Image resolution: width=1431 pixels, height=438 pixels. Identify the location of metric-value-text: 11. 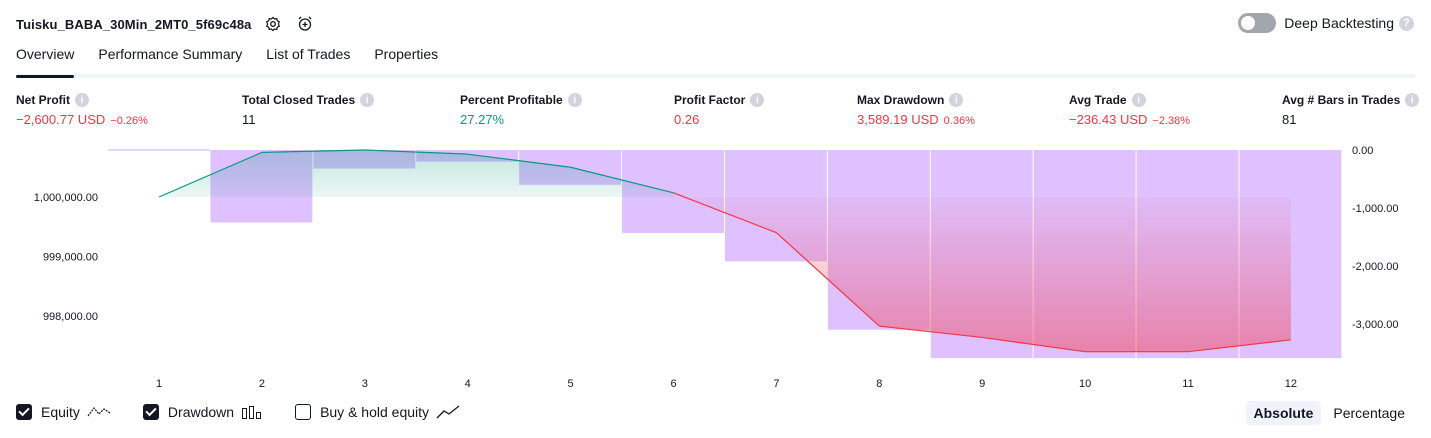
(249, 119).